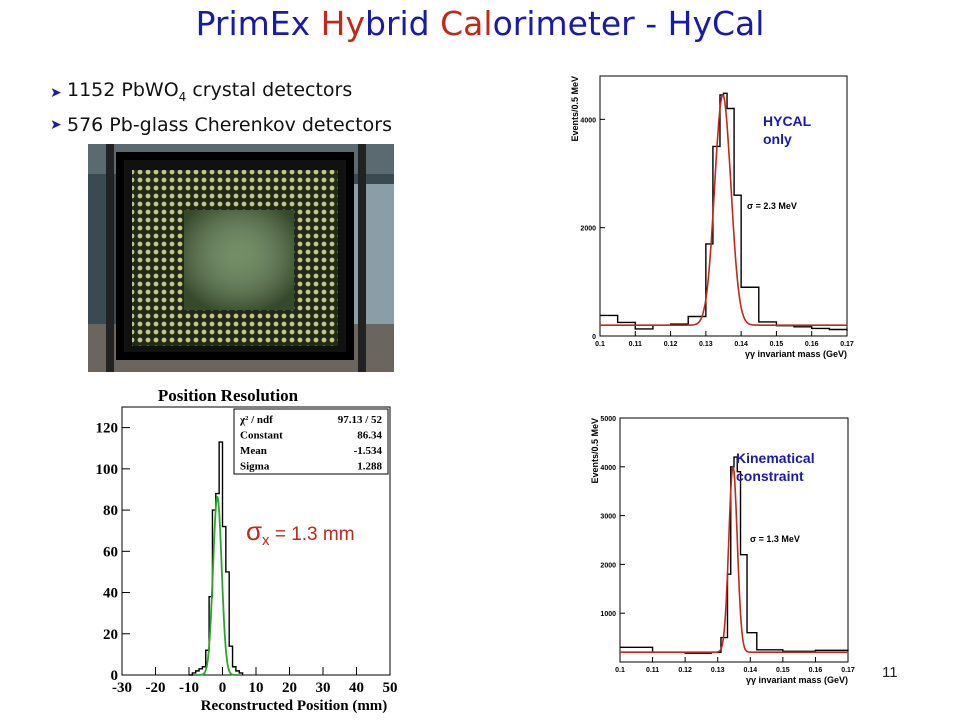 The height and width of the screenshot is (720, 960). Describe the element at coordinates (253, 451) in the screenshot. I see `stats-label: Mean` at that location.